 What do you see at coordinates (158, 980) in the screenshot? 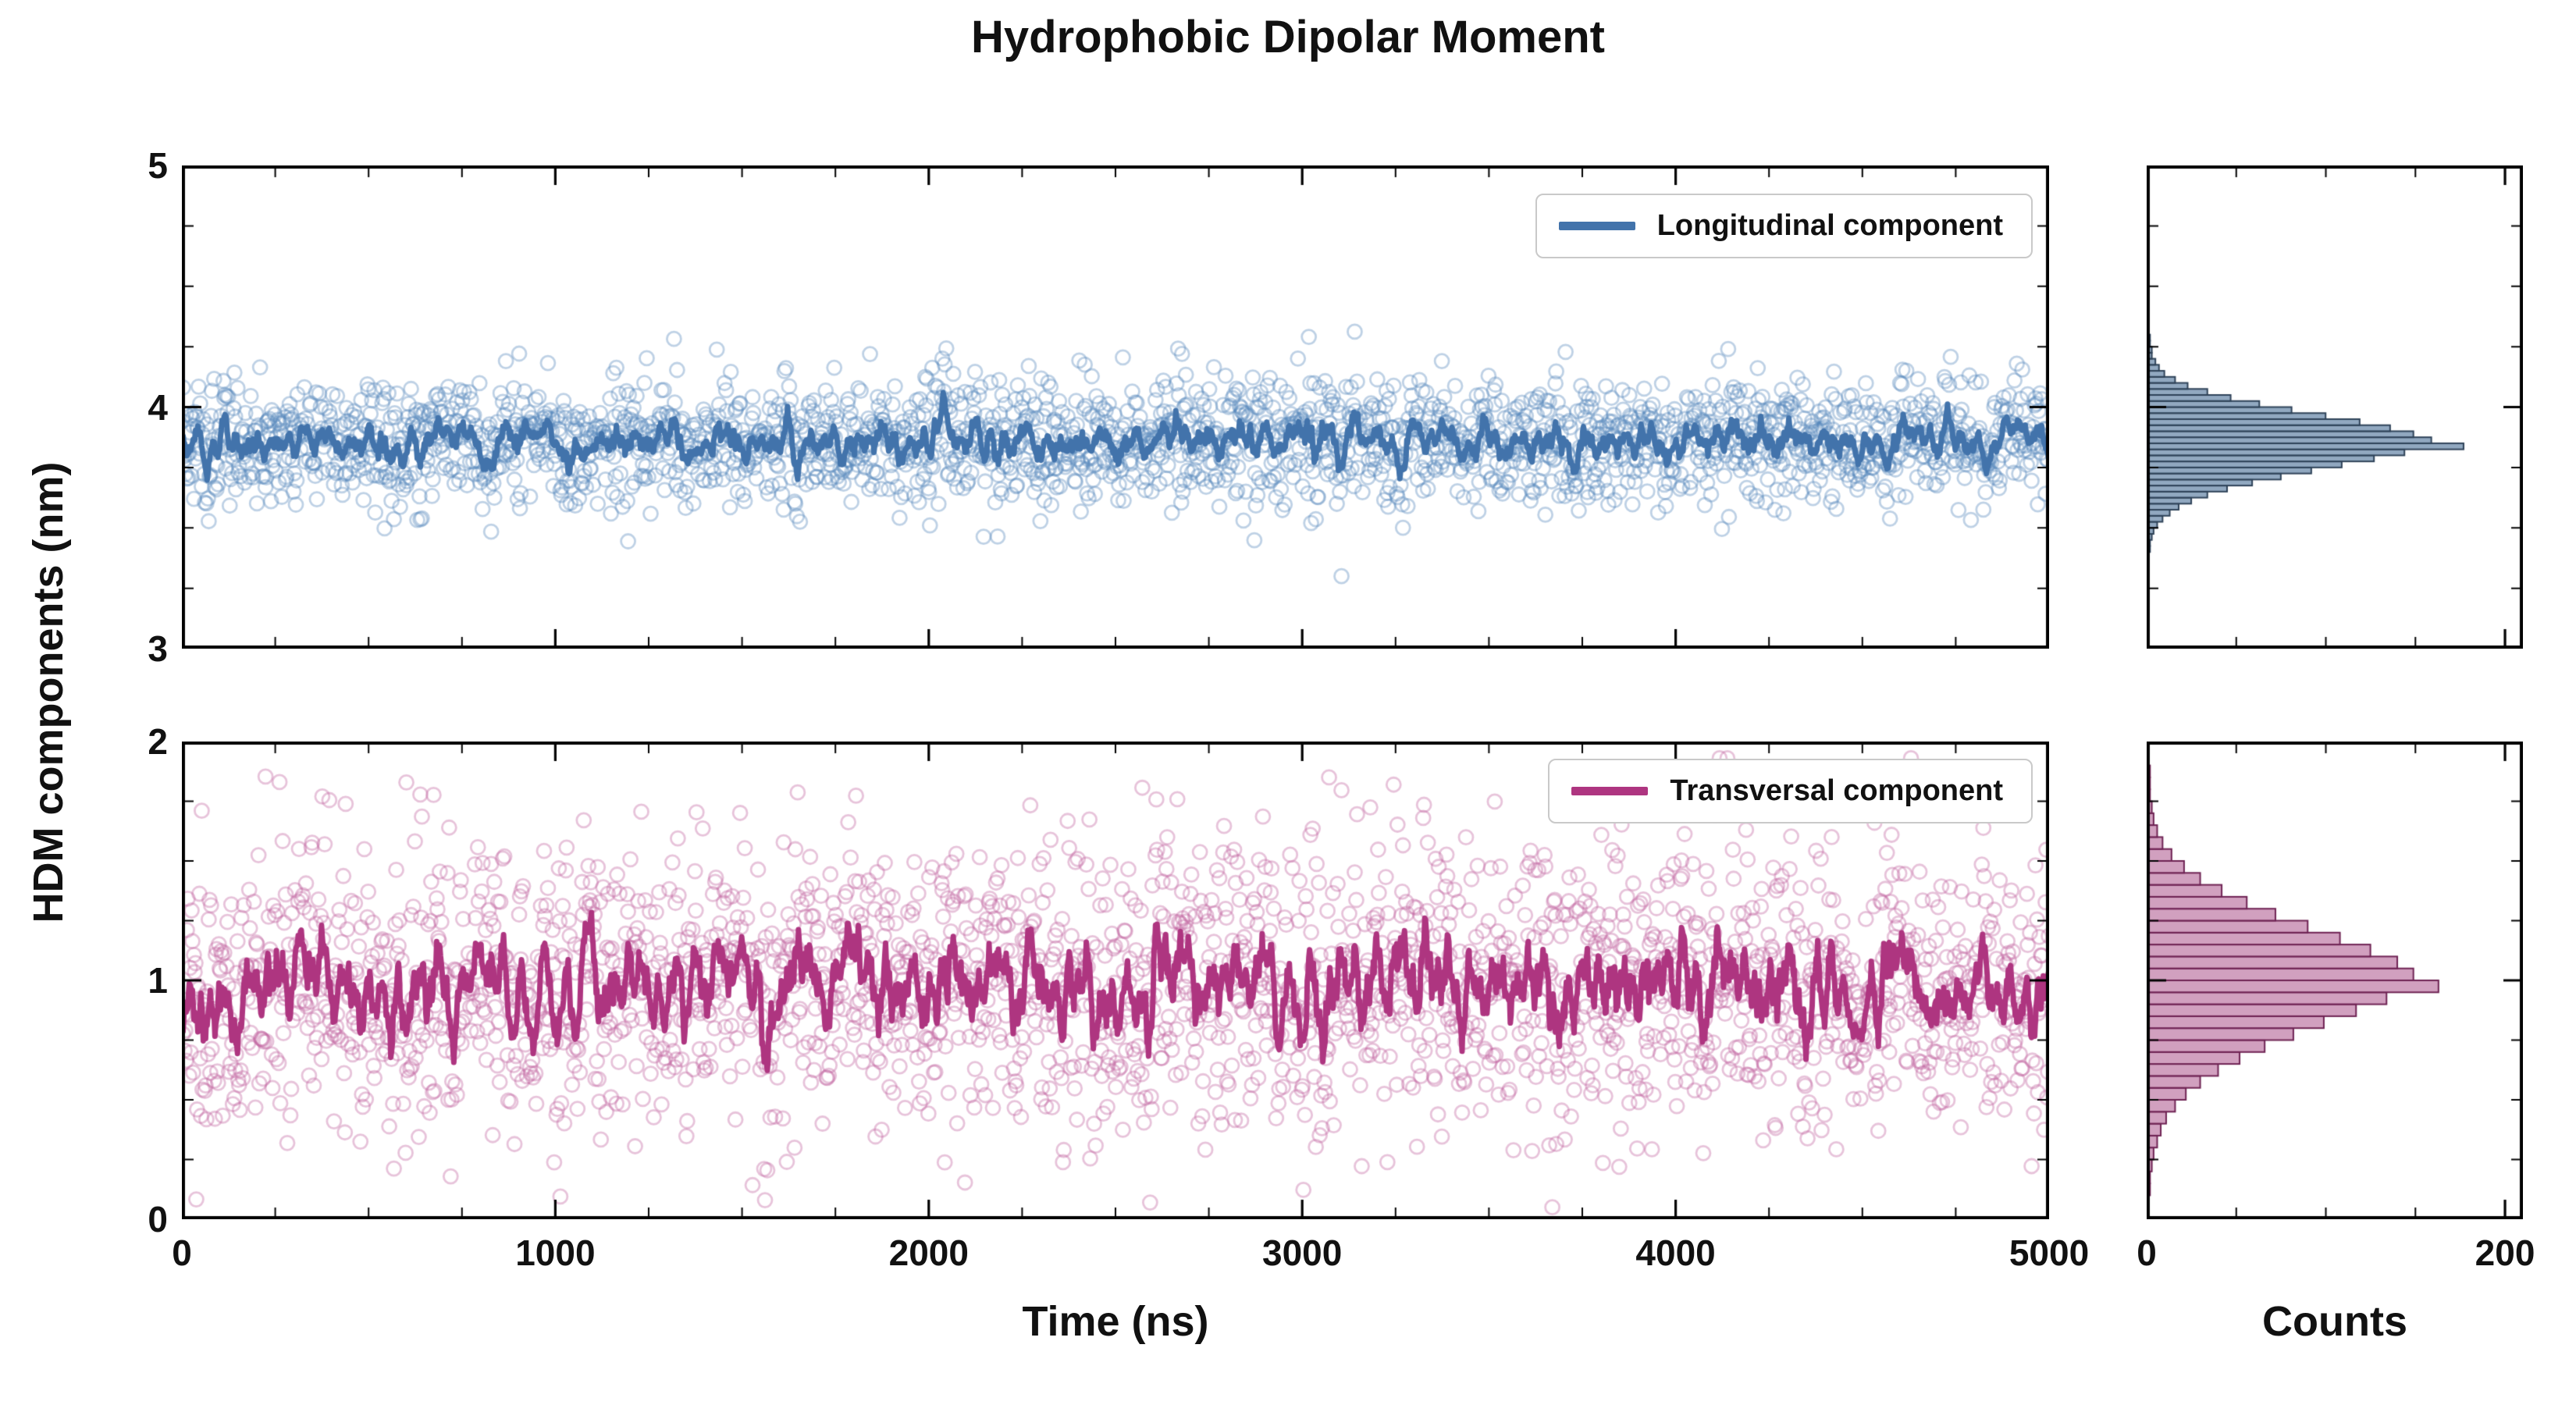
I see `tick-label: 1` at bounding box center [158, 980].